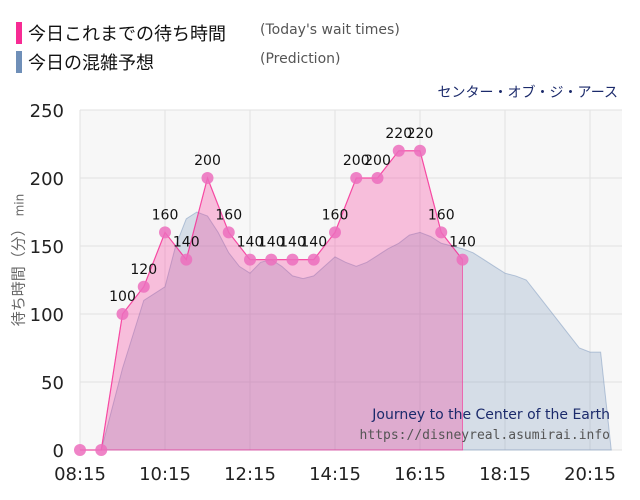  Describe the element at coordinates (58, 451) in the screenshot. I see `y-tick-label: 0` at that location.